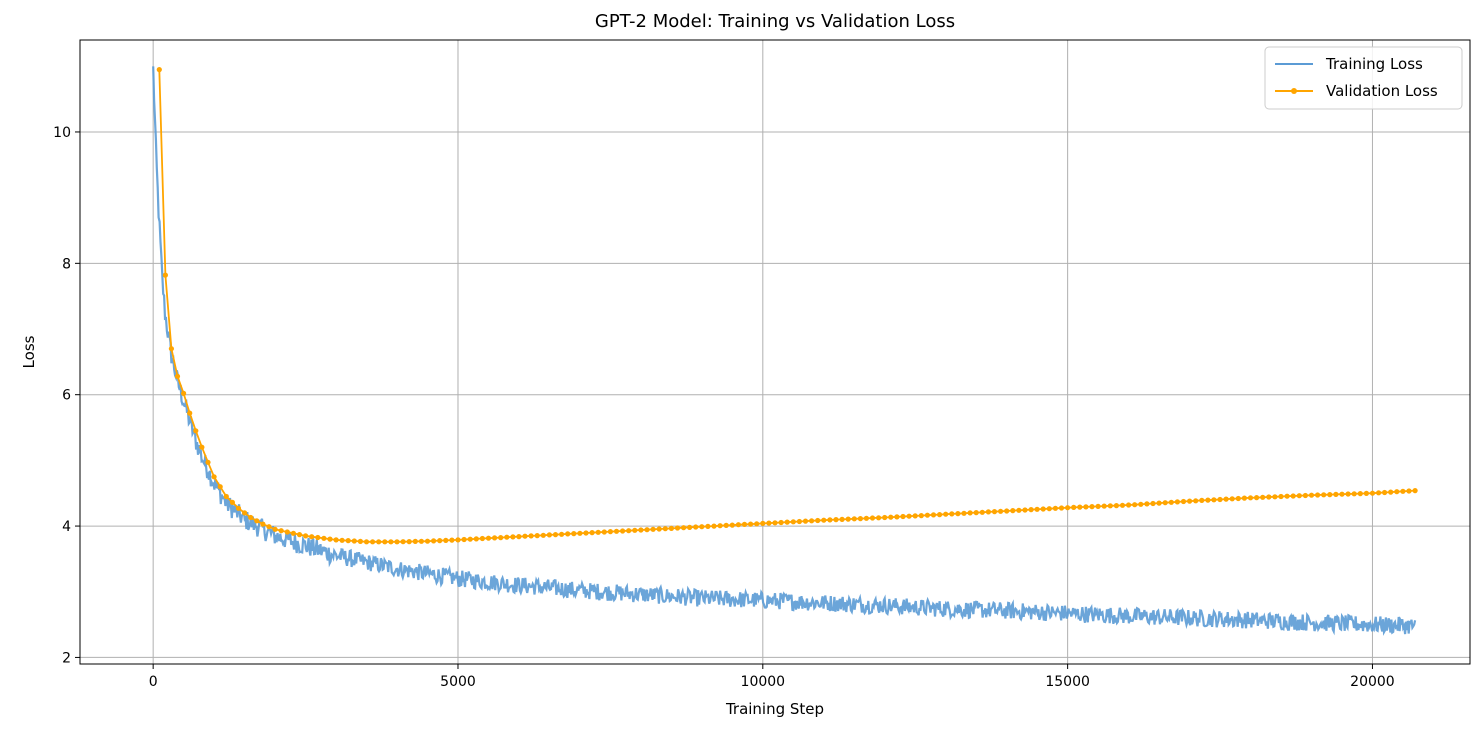 The width and height of the screenshot is (1484, 746). Describe the element at coordinates (763, 682) in the screenshot. I see `x-tick-label: 10000` at that location.